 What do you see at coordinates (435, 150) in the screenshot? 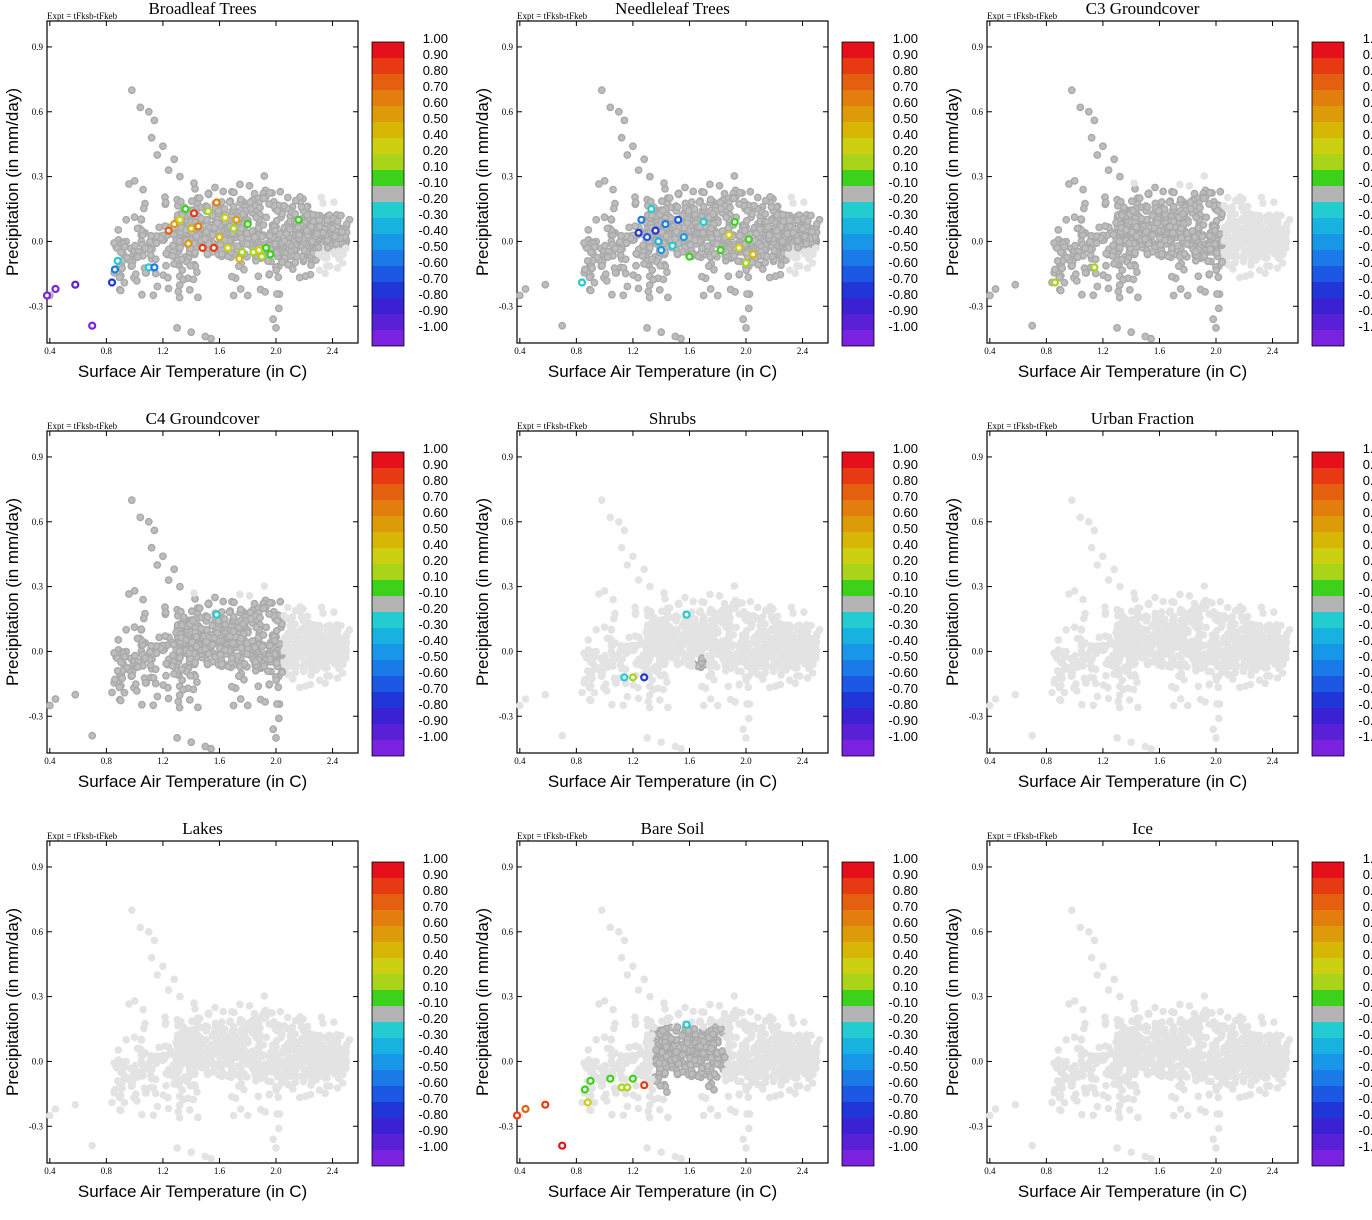
I see `colorbar-label: 0.20` at bounding box center [435, 150].